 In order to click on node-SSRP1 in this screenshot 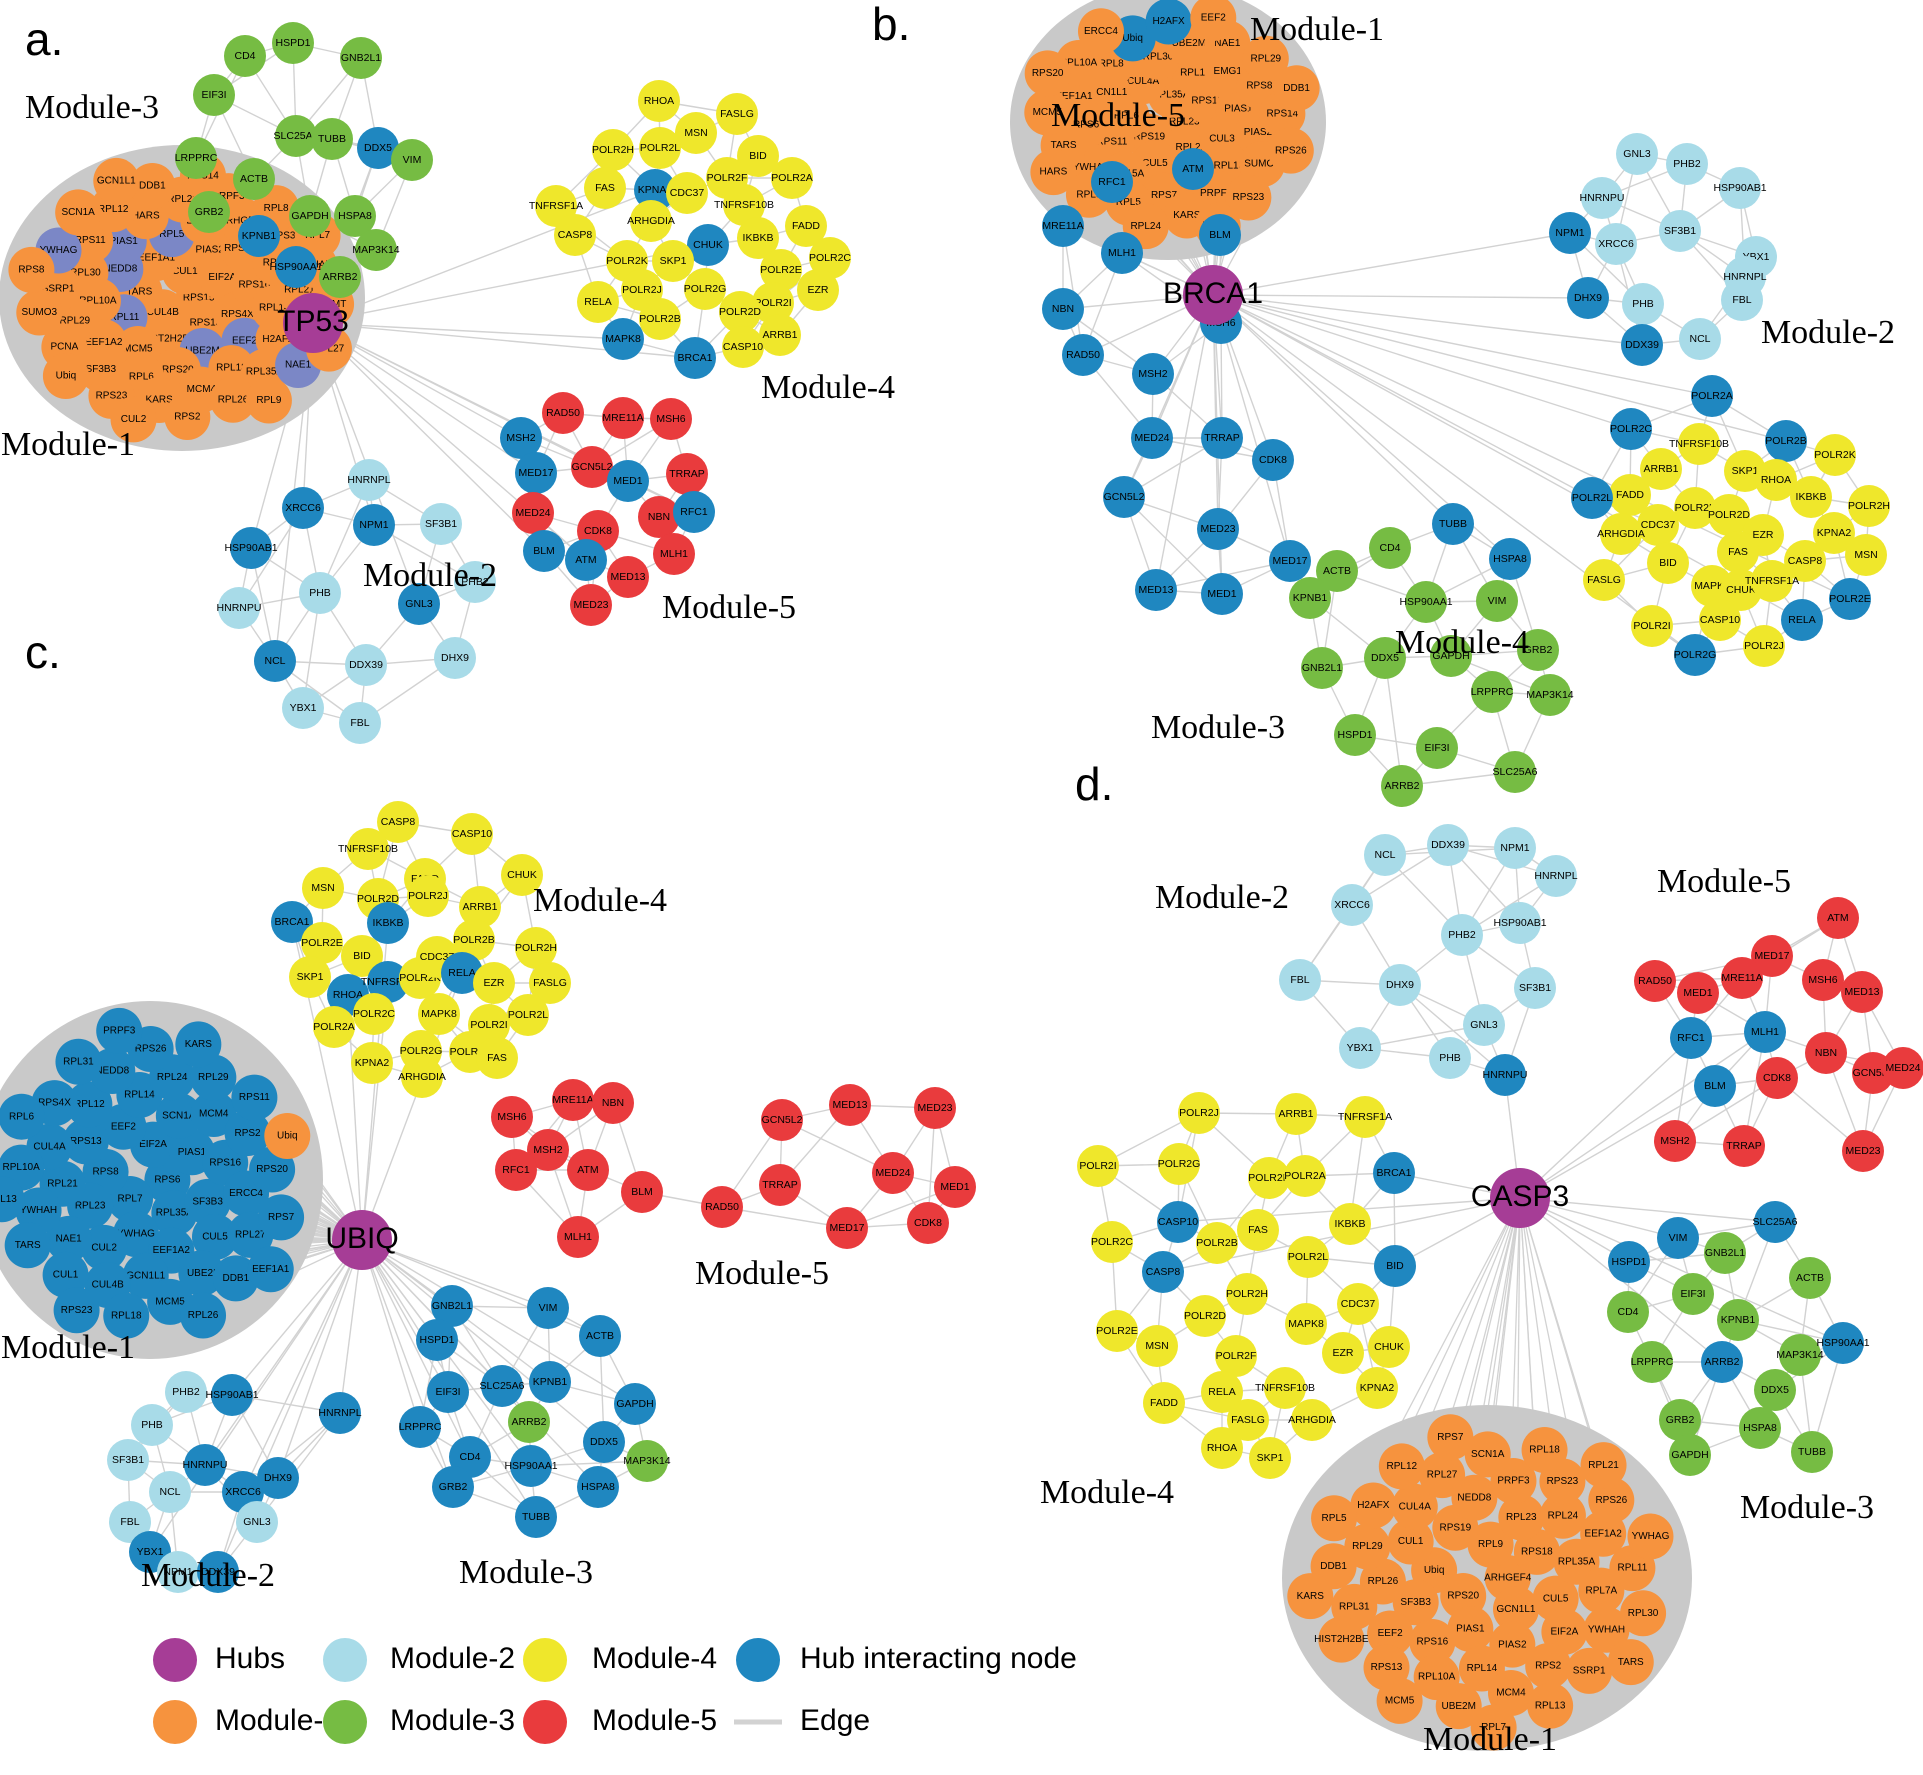, I will do `click(1589, 1670)`.